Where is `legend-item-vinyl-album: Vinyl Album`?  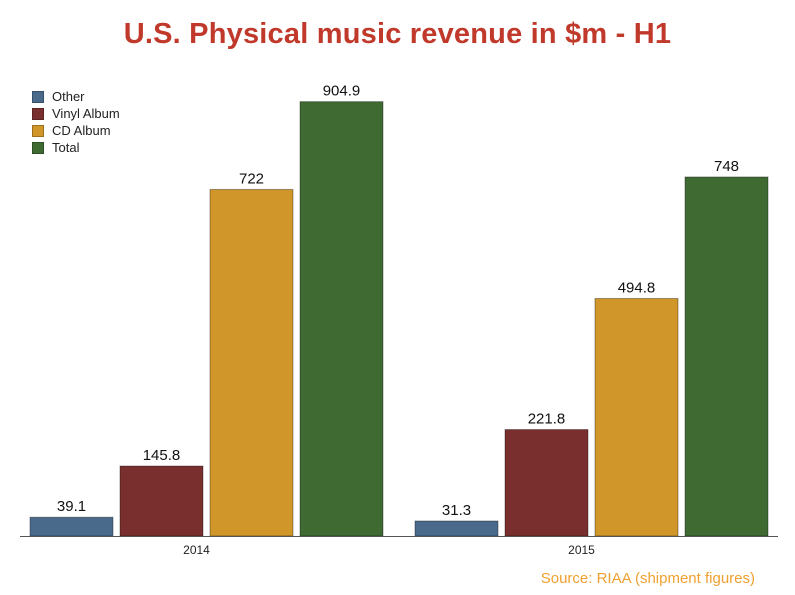
legend-item-vinyl-album: Vinyl Album is located at coordinates (76, 113).